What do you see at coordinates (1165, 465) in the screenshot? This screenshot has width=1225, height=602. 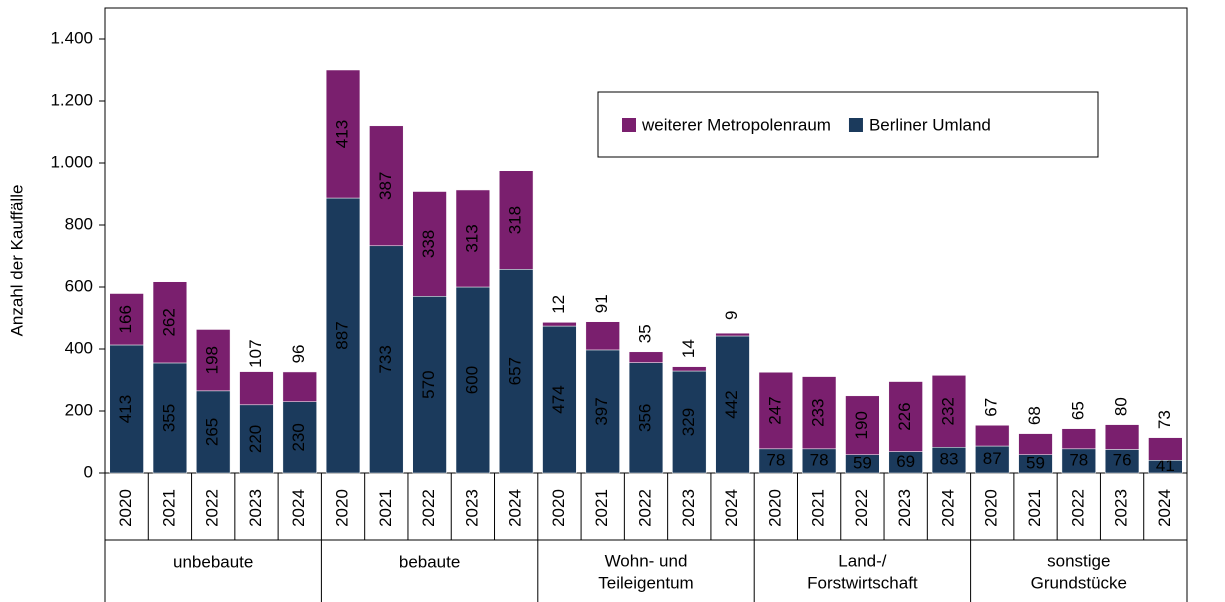 I see `value-label: 41` at bounding box center [1165, 465].